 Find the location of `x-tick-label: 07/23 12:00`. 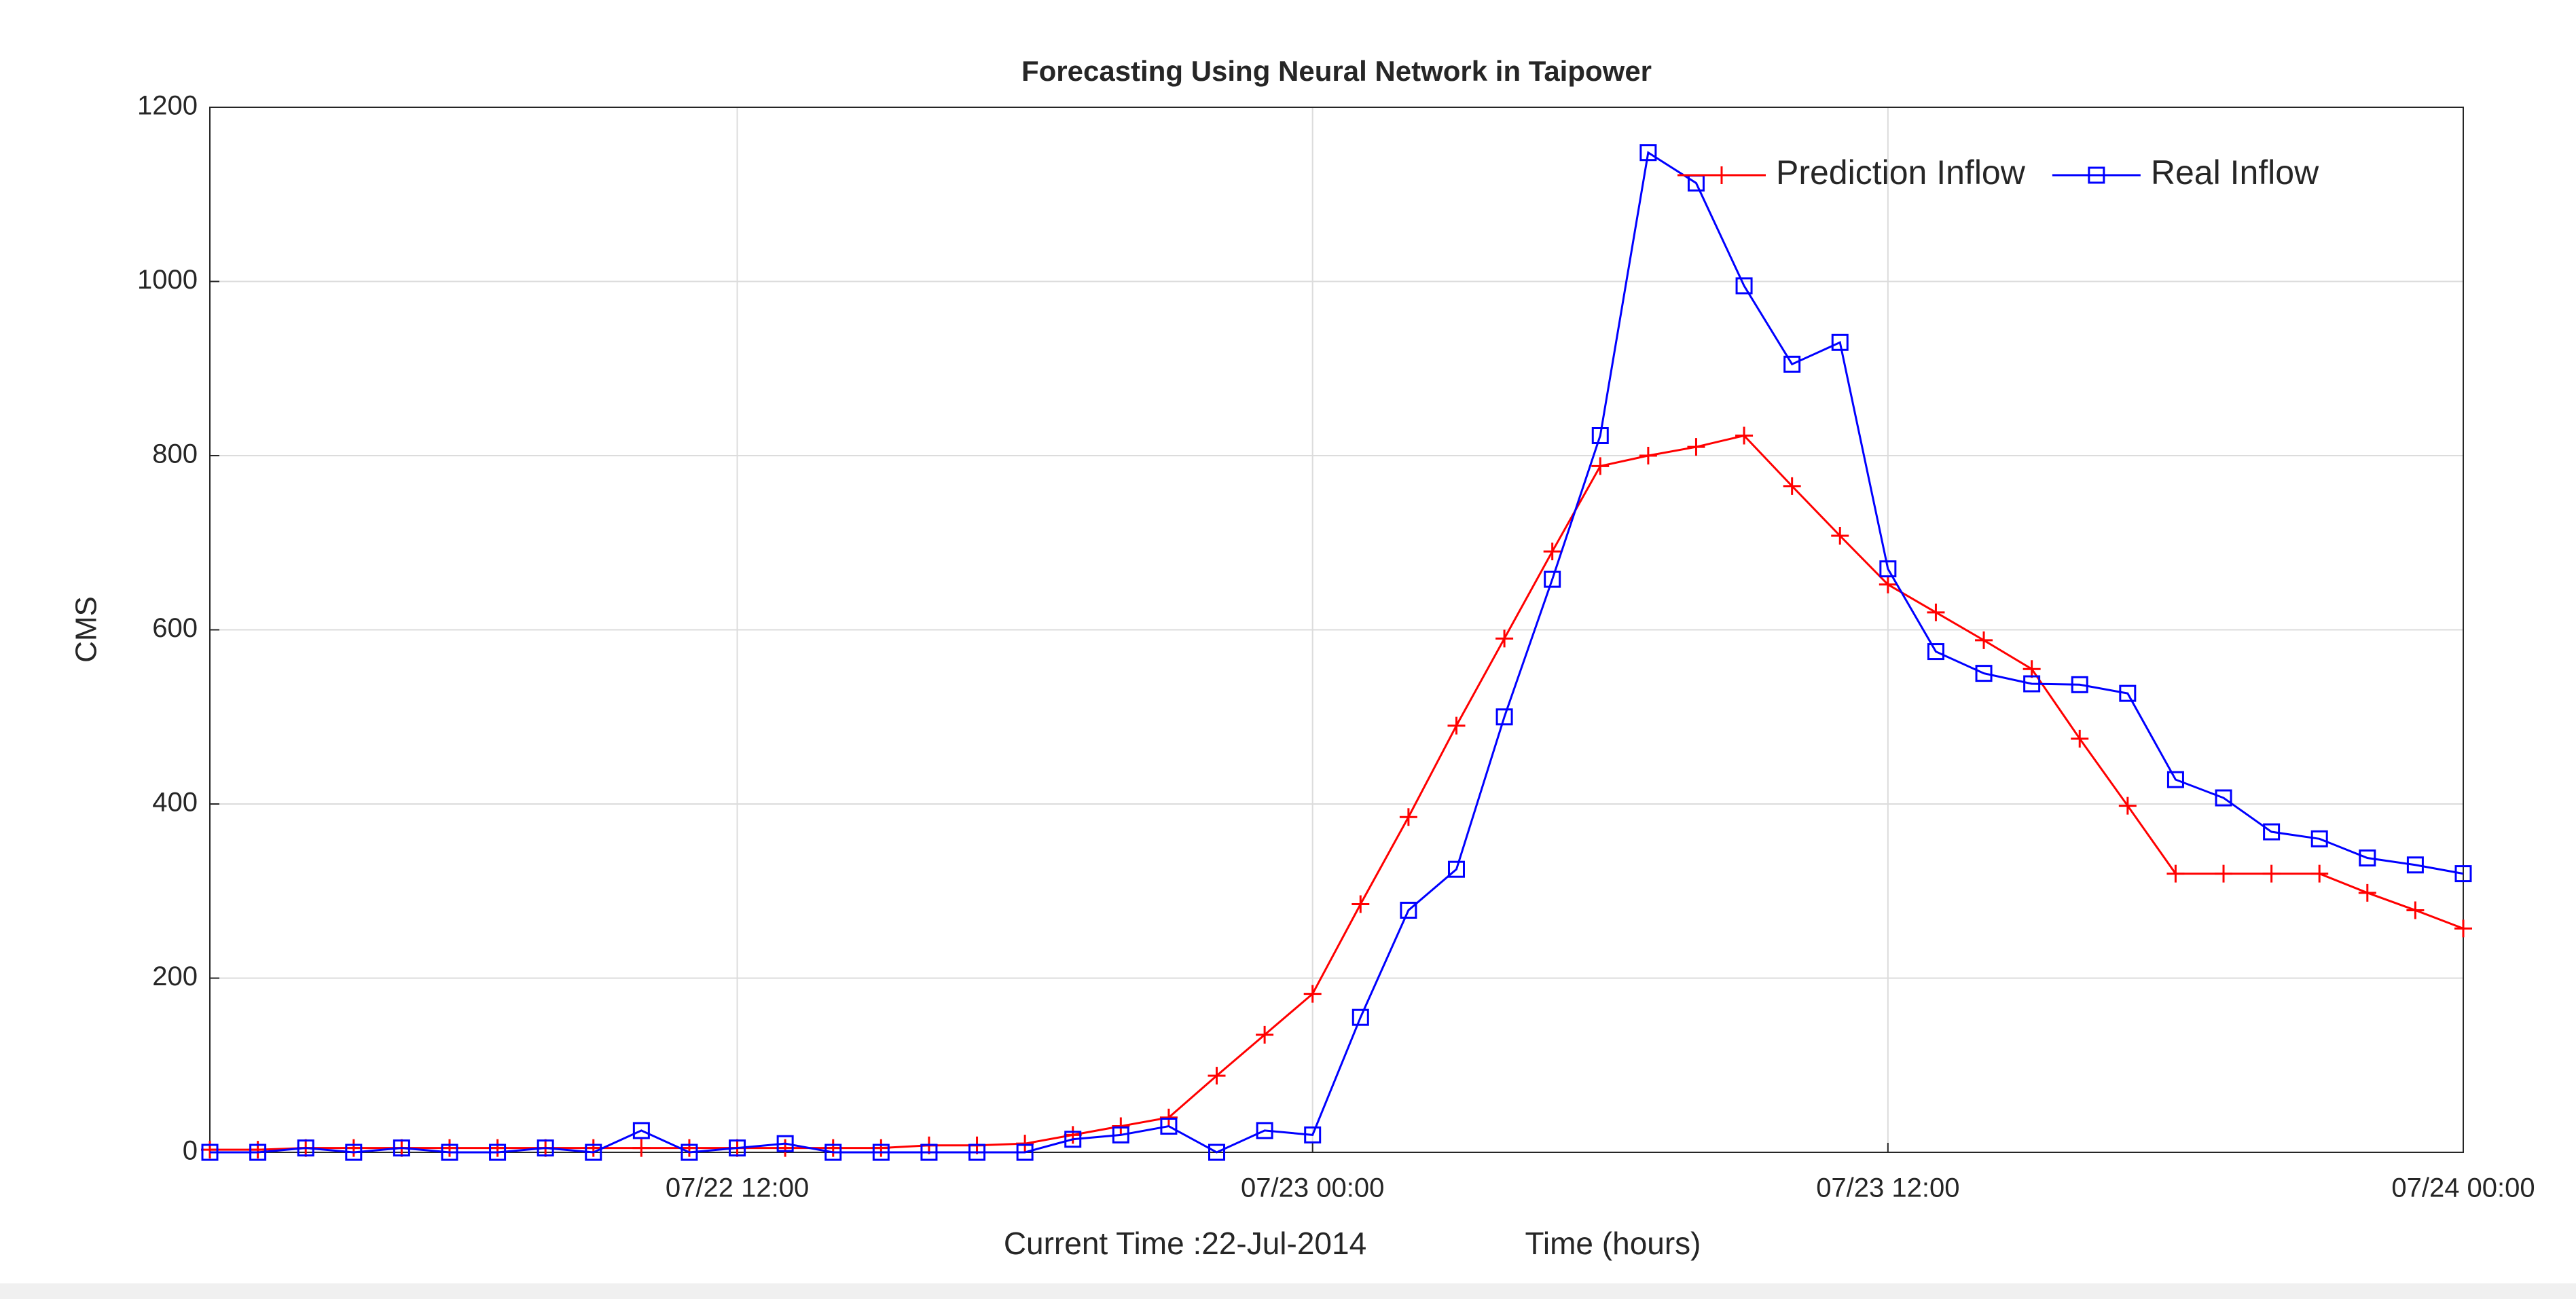

x-tick-label: 07/23 12:00 is located at coordinates (1887, 1188).